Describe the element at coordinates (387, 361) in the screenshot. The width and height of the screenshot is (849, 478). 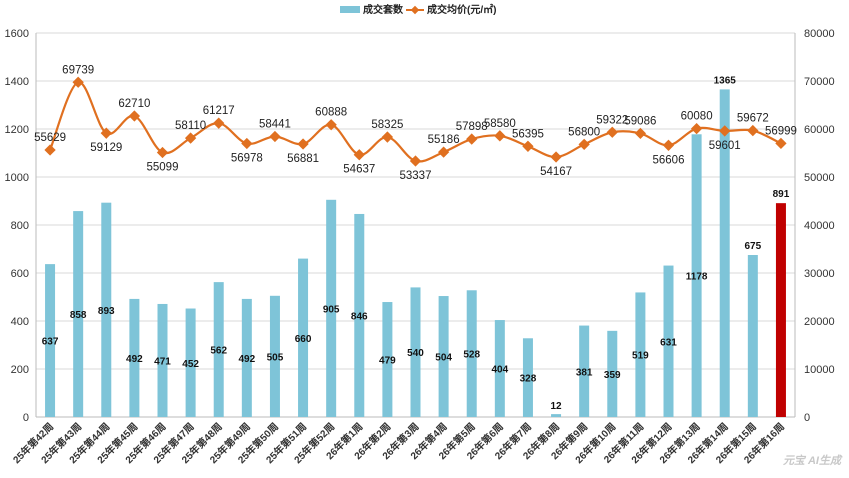
I see `bar-data-label: 479` at that location.